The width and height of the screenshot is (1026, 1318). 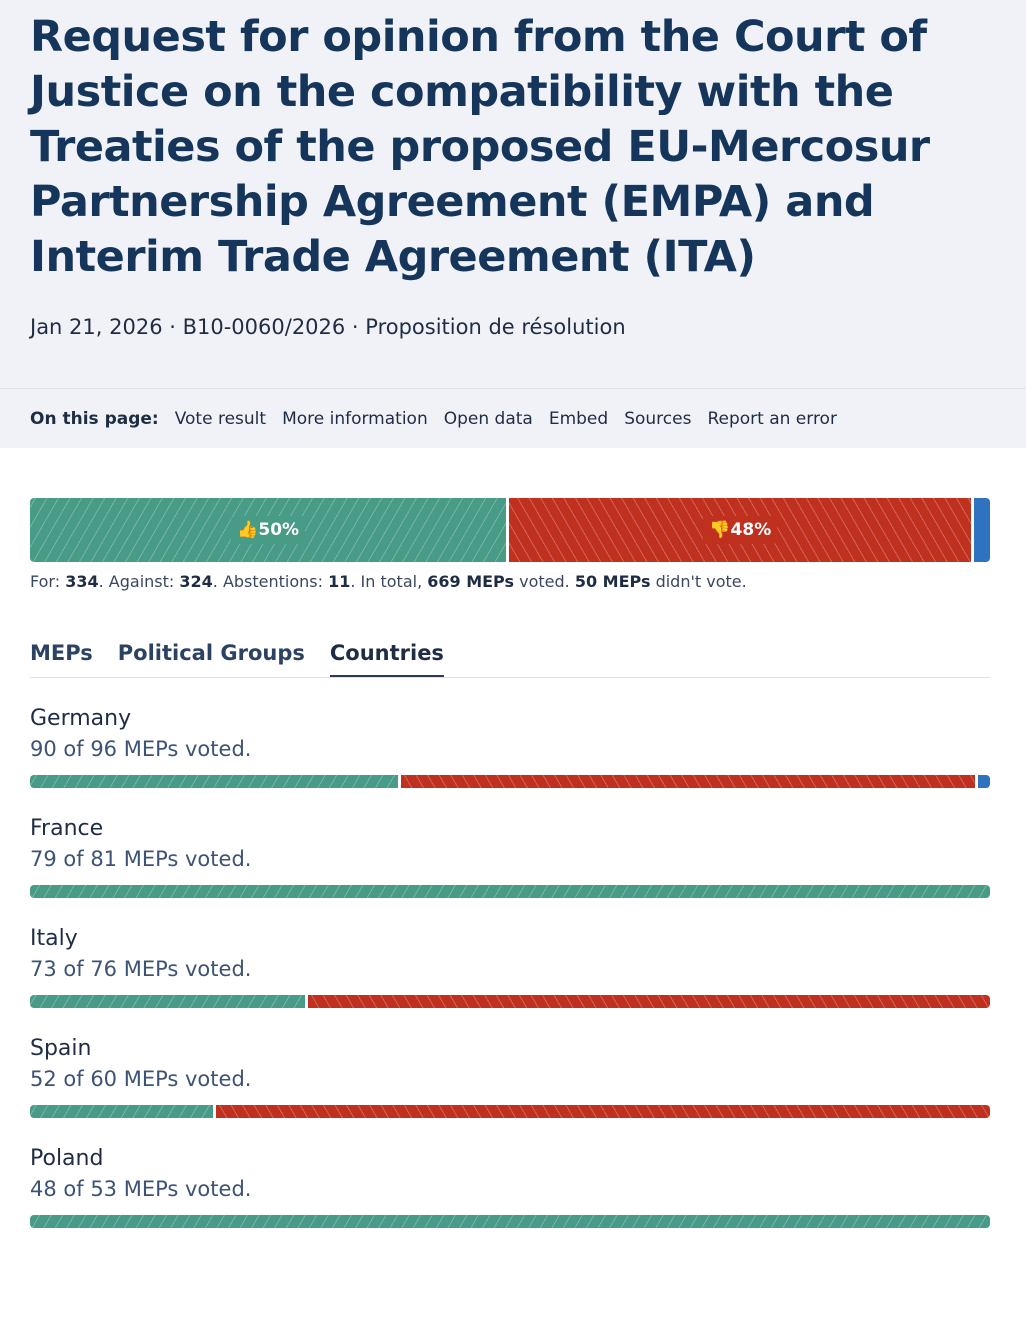 I want to click on nav-link-more-information: More information, so click(x=355, y=418).